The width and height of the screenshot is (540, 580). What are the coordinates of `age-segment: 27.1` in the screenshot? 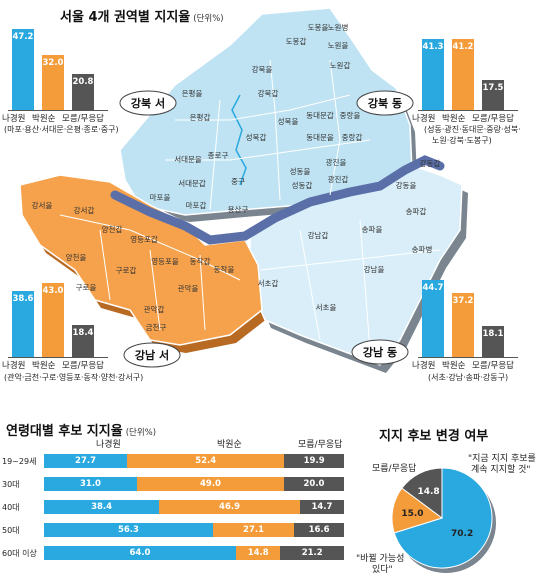 It's located at (253, 530).